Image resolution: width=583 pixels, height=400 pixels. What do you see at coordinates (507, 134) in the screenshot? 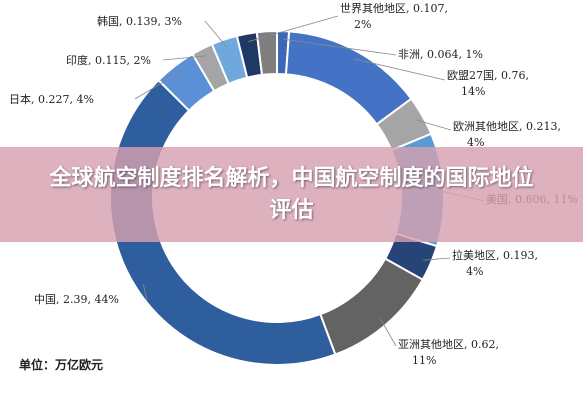
I see `slice-label: 欧洲其他地区, 0.213, 4%` at bounding box center [507, 134].